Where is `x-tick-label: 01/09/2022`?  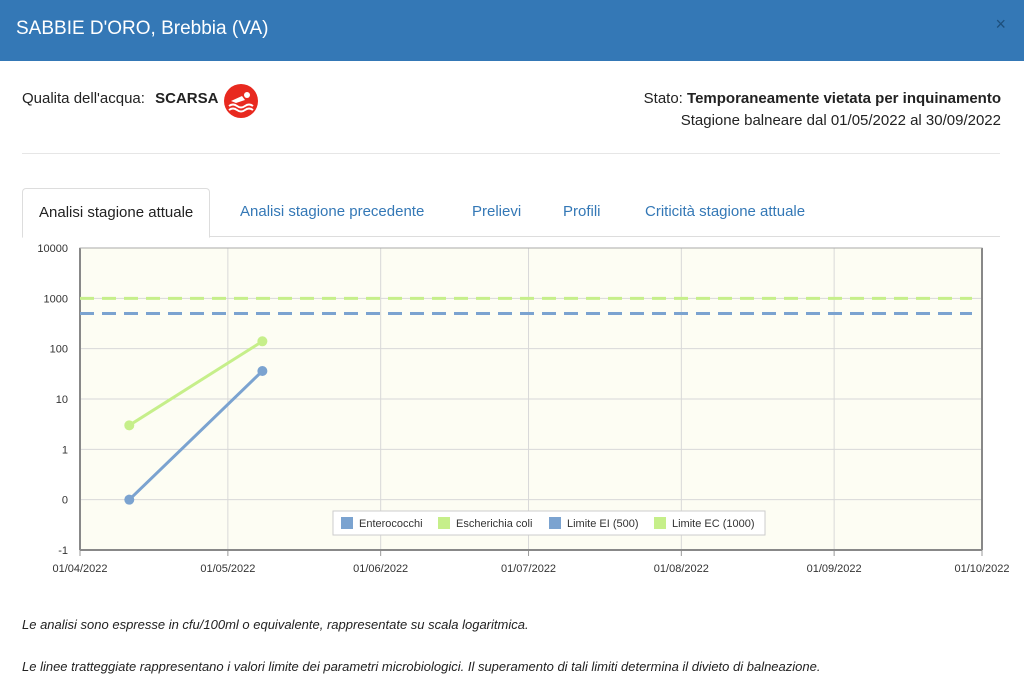 x-tick-label: 01/09/2022 is located at coordinates (834, 569).